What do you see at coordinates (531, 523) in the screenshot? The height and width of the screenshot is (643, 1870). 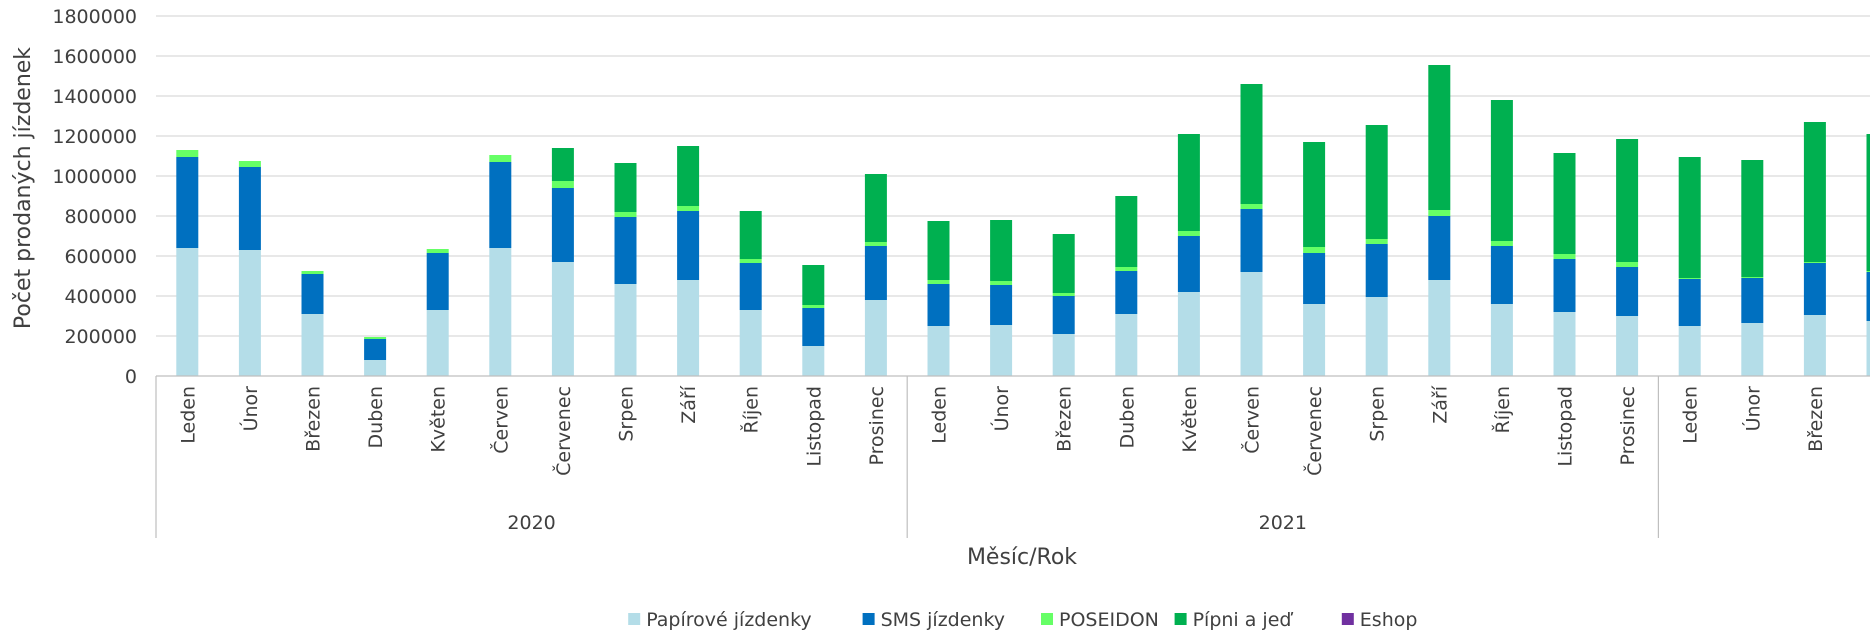 I see `group-label: 2020` at bounding box center [531, 523].